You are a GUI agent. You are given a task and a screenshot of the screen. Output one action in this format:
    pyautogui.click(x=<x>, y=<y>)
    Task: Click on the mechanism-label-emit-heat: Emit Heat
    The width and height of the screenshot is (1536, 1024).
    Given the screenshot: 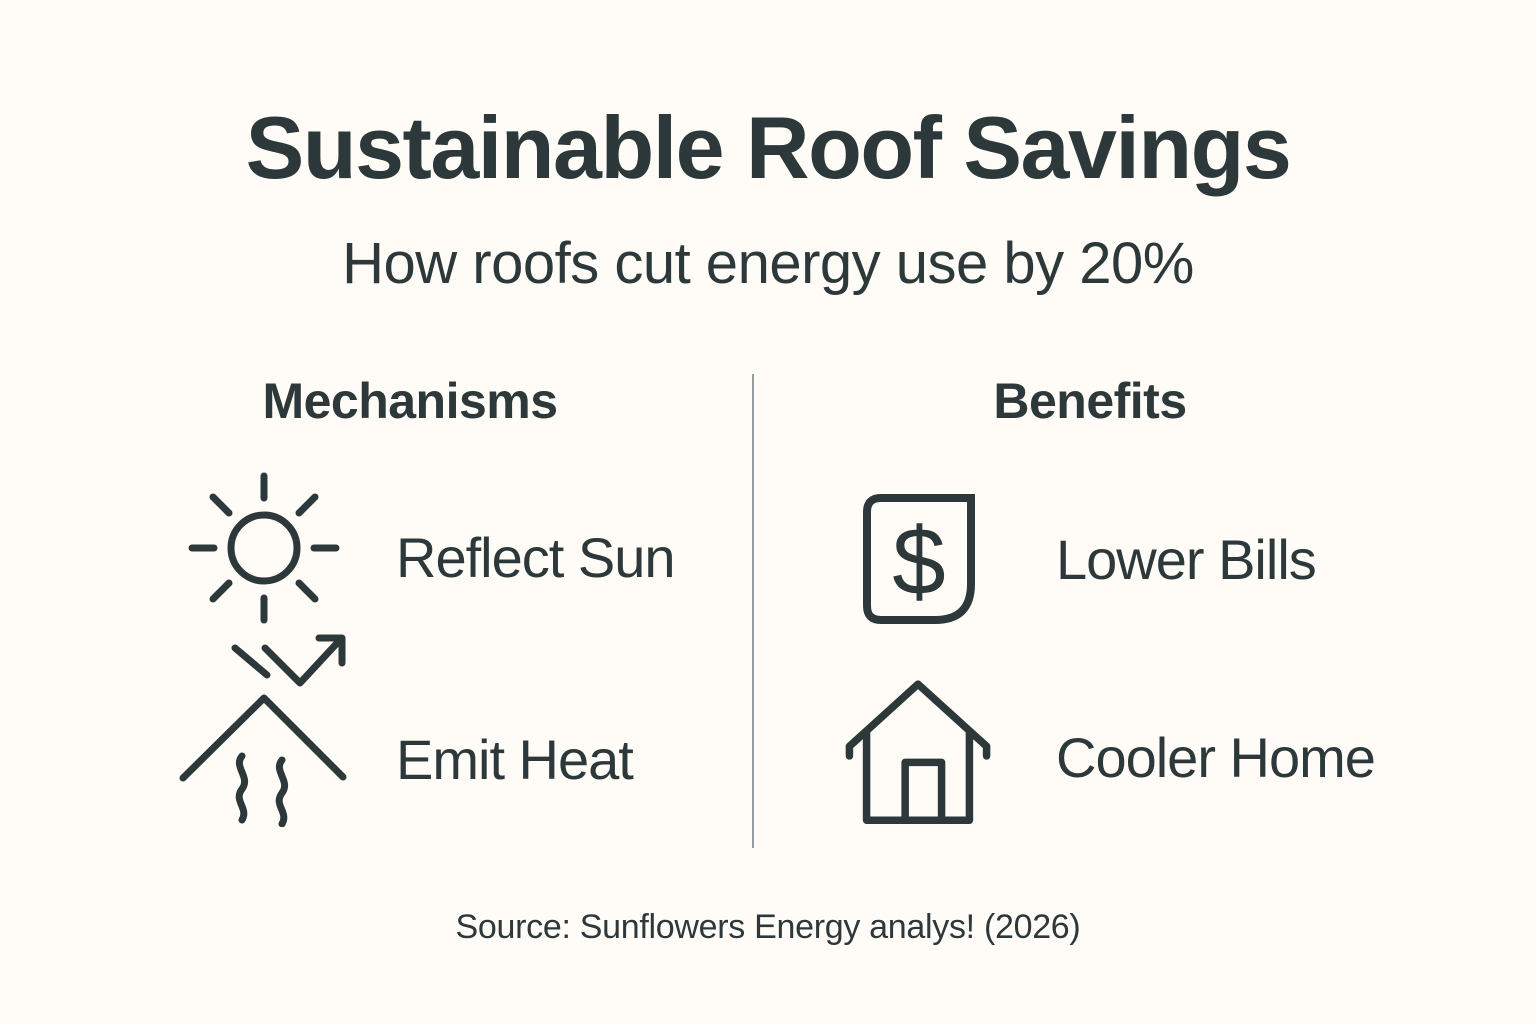 What is the action you would take?
    pyautogui.click(x=515, y=759)
    